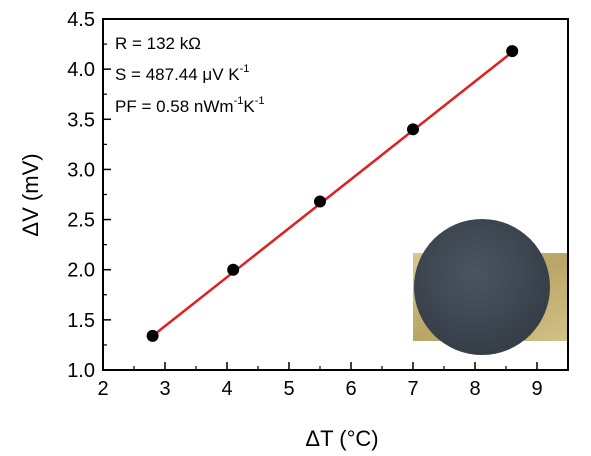  What do you see at coordinates (249, 106) in the screenshot?
I see `pf-unit-k: K` at bounding box center [249, 106].